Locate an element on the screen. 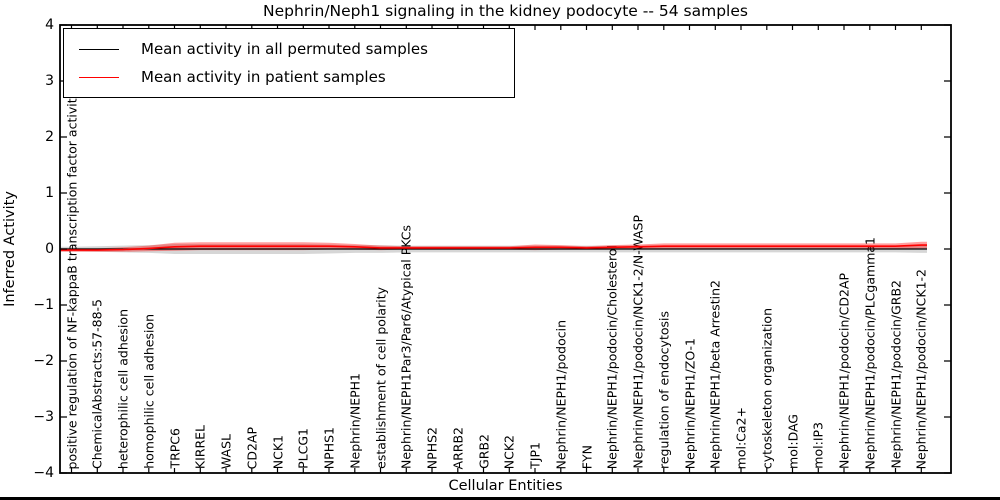 The width and height of the screenshot is (1000, 500). patient-line-sample-icon is located at coordinates (99, 77).